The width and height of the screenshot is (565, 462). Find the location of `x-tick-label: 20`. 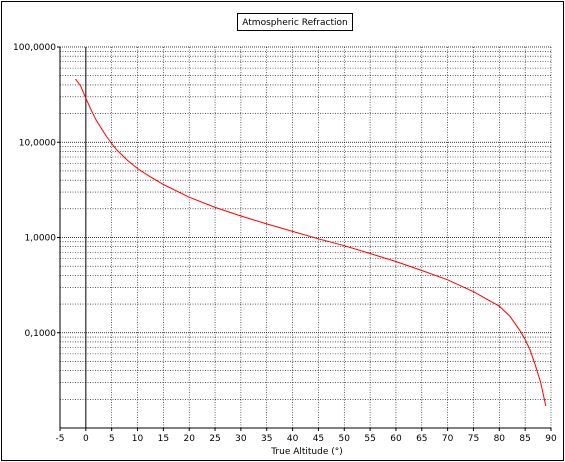

x-tick-label: 20 is located at coordinates (189, 439).